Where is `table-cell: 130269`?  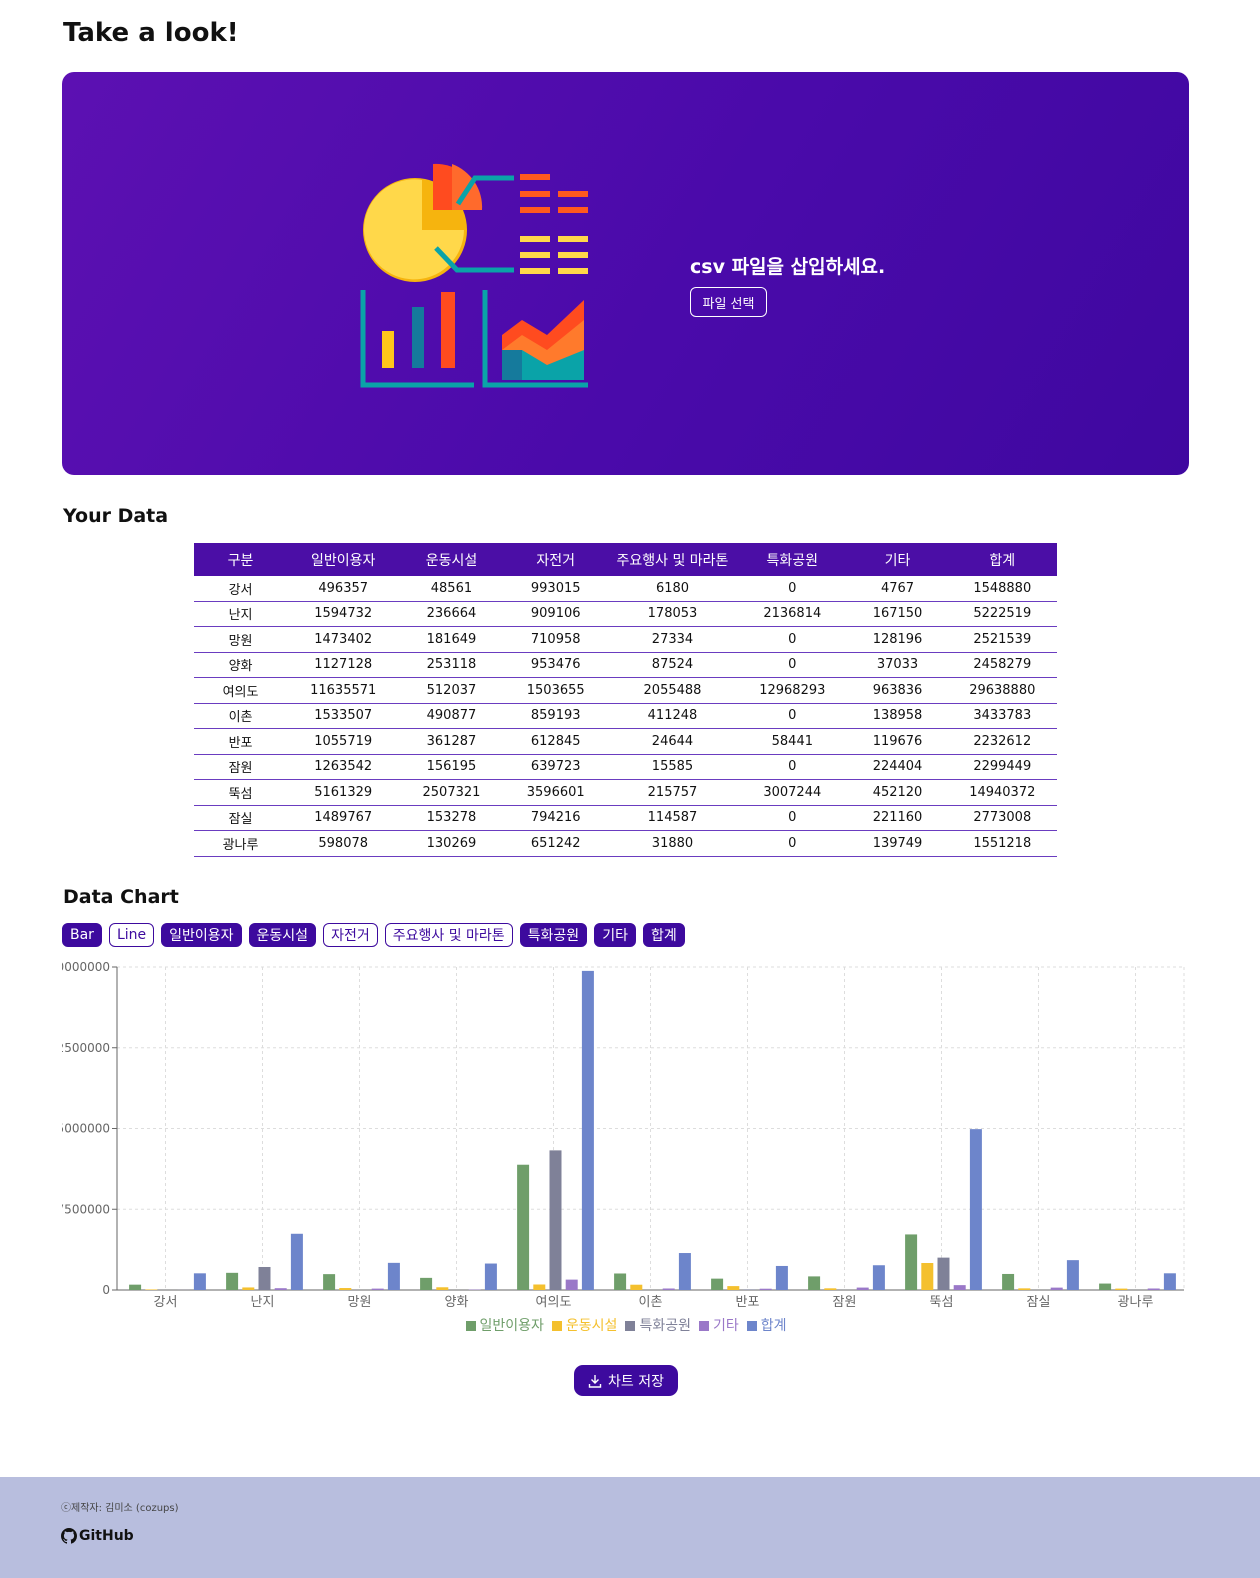 table-cell: 130269 is located at coordinates (451, 843).